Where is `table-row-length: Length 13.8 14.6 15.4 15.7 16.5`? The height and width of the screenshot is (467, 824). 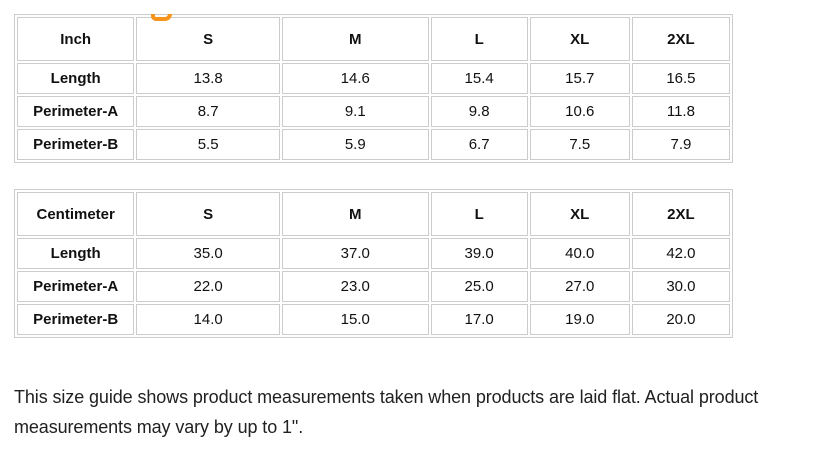
table-row-length: Length 13.8 14.6 15.4 15.7 16.5 is located at coordinates (373, 78).